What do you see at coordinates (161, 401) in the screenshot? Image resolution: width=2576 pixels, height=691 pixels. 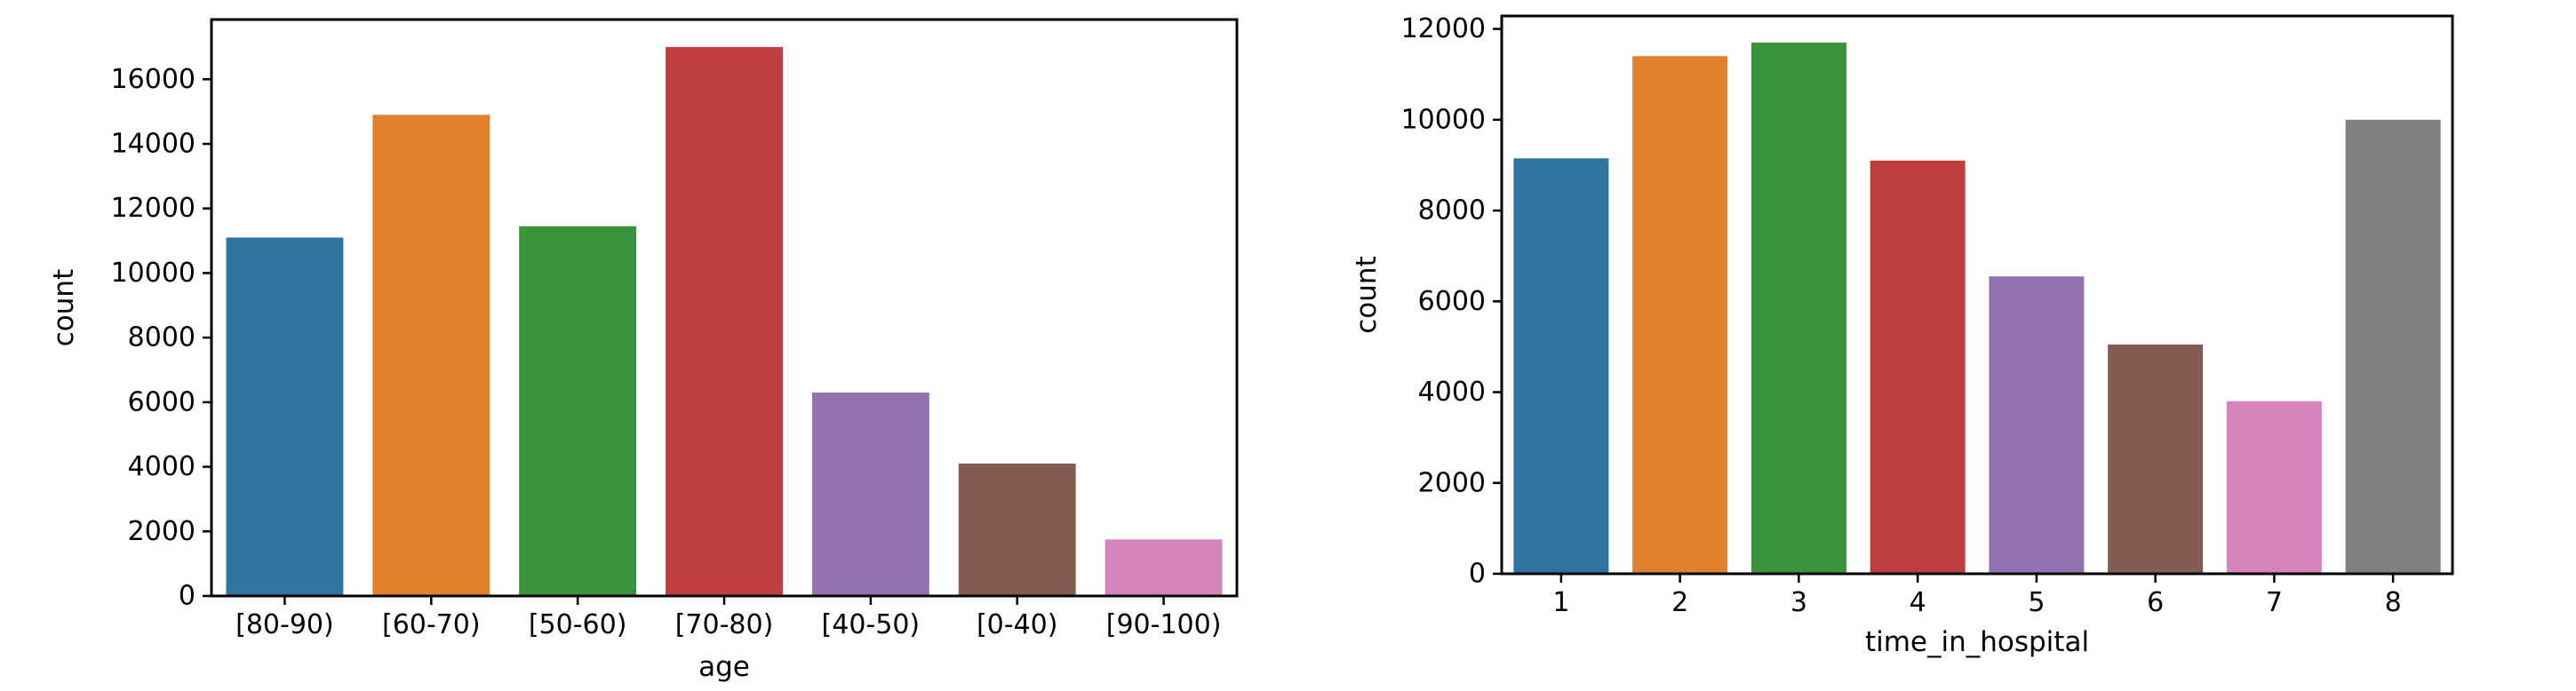 I see `y-tick-label-1-3: 6000` at bounding box center [161, 401].